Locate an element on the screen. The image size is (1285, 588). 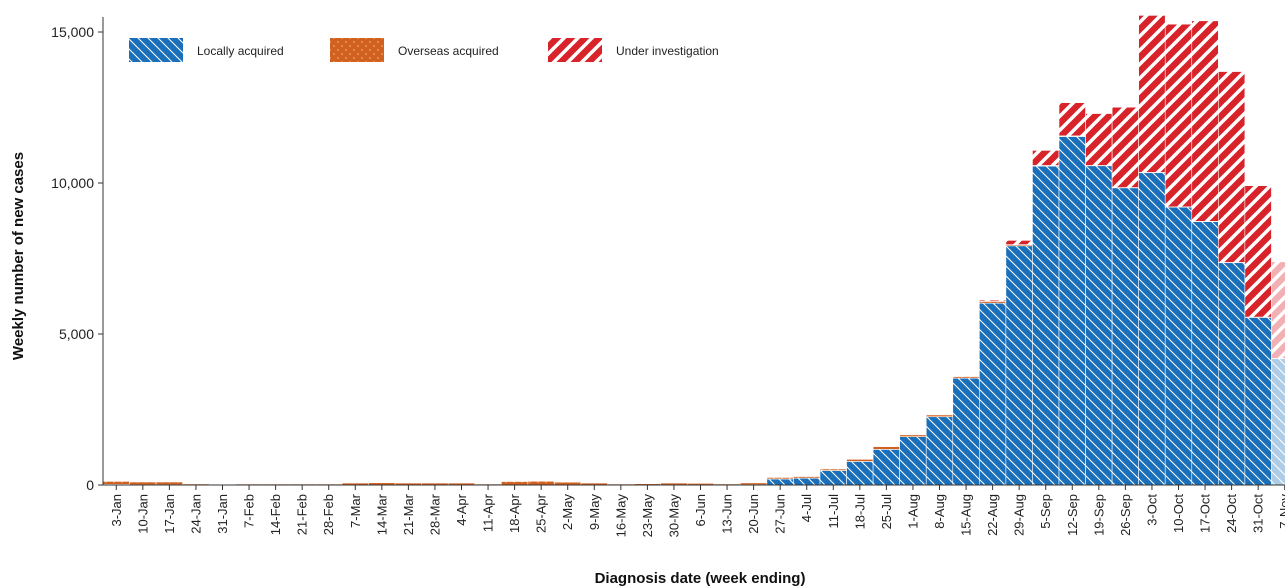
bar-under-investigation-5-Sep is located at coordinates (1046, 158).